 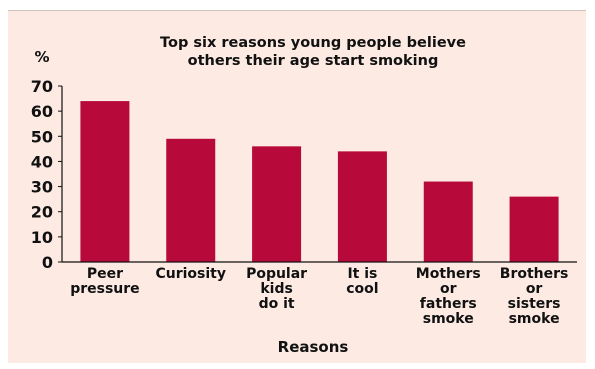 I want to click on y-tick-label: 50, so click(x=42, y=136).